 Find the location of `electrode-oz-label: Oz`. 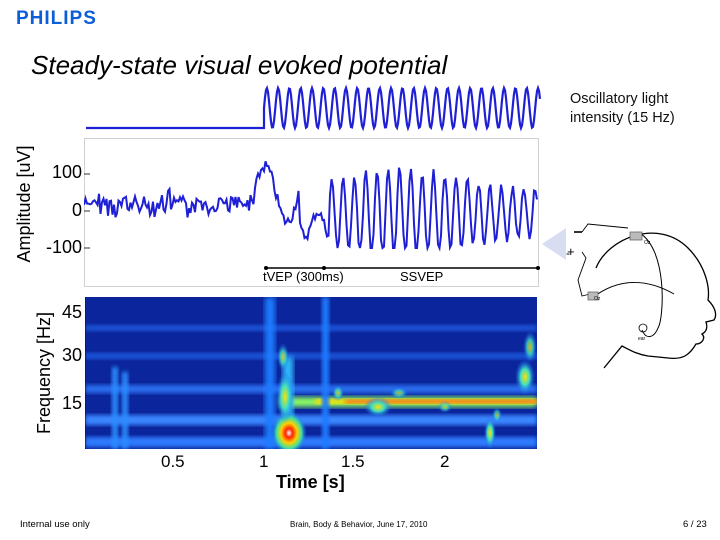

electrode-oz-label: Oz is located at coordinates (647, 243).